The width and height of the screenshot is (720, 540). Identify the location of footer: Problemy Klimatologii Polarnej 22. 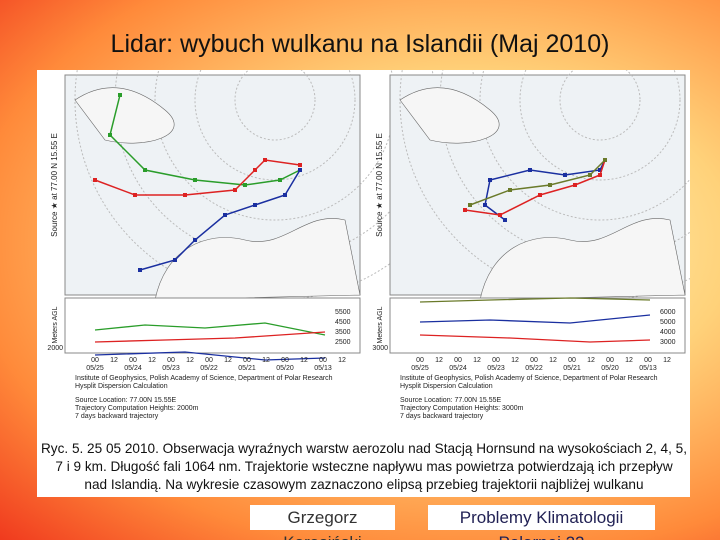
(541, 522).